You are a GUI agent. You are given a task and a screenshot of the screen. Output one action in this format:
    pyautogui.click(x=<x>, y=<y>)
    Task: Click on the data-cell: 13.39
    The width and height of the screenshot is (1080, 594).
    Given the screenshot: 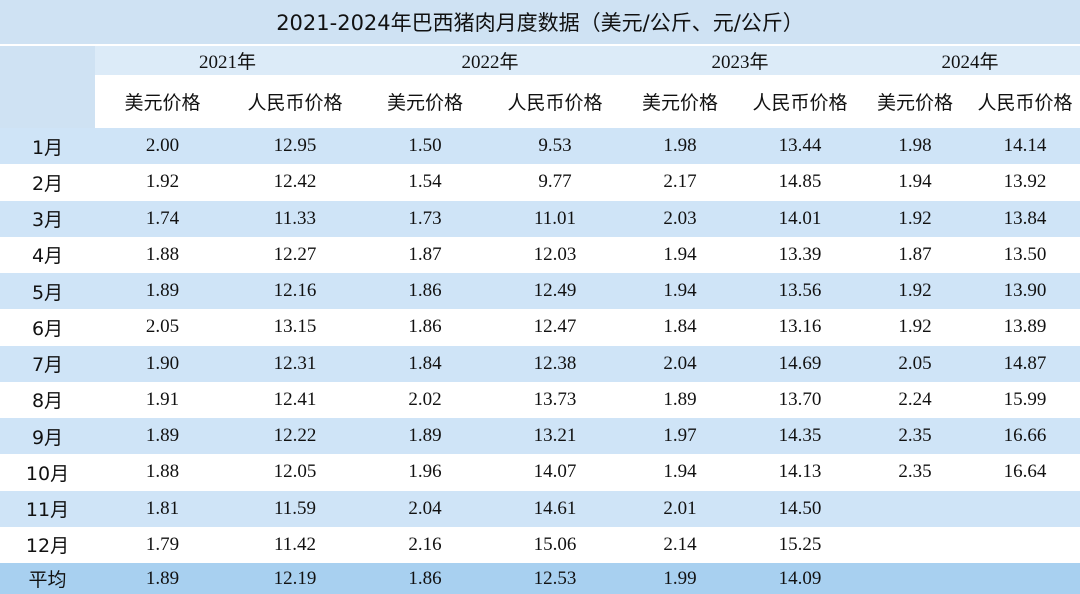 What is the action you would take?
    pyautogui.click(x=800, y=254)
    